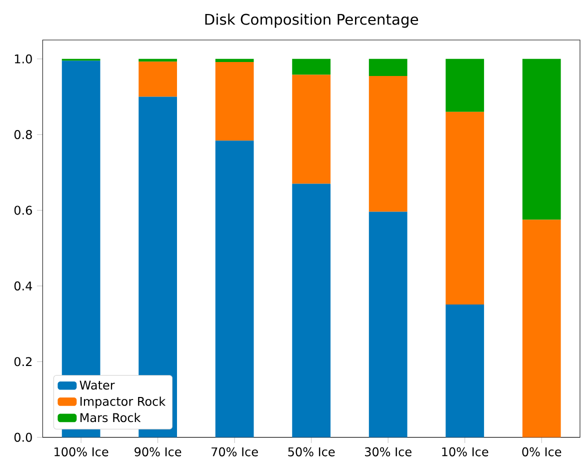  I want to click on y-tick-label: 0.2, so click(23, 361).